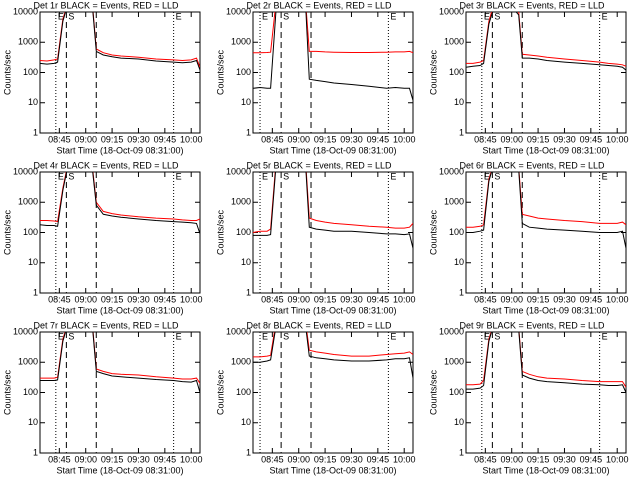 Image resolution: width=640 pixels, height=480 pixels. Describe the element at coordinates (319, 325) in the screenshot. I see `panel-title: Det 8r BLACK = Events, RED = LLD` at that location.